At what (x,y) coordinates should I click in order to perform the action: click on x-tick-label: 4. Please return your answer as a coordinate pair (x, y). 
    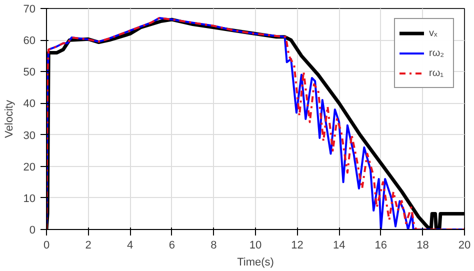
    Looking at the image, I should click on (130, 246).